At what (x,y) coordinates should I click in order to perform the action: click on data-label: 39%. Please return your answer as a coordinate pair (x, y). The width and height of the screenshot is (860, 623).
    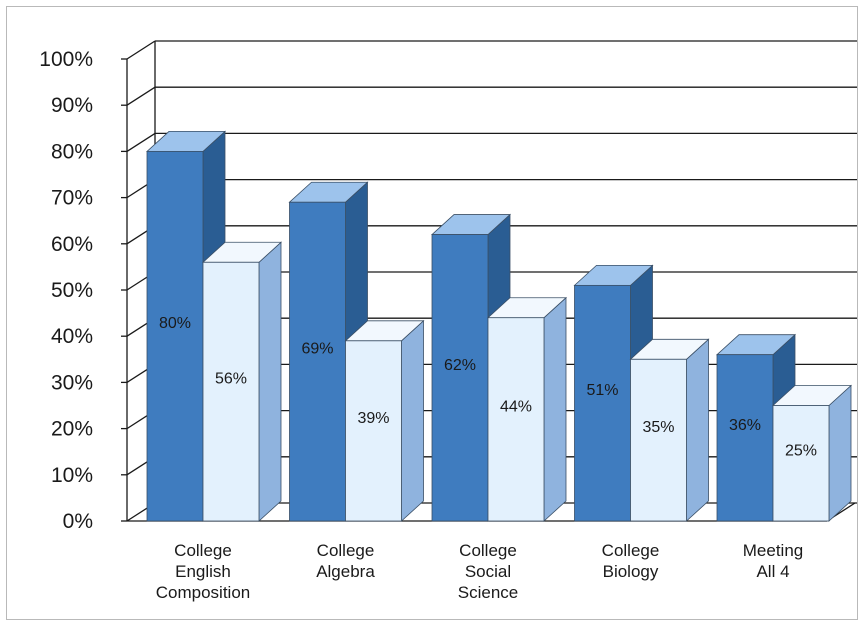
    Looking at the image, I should click on (373, 418).